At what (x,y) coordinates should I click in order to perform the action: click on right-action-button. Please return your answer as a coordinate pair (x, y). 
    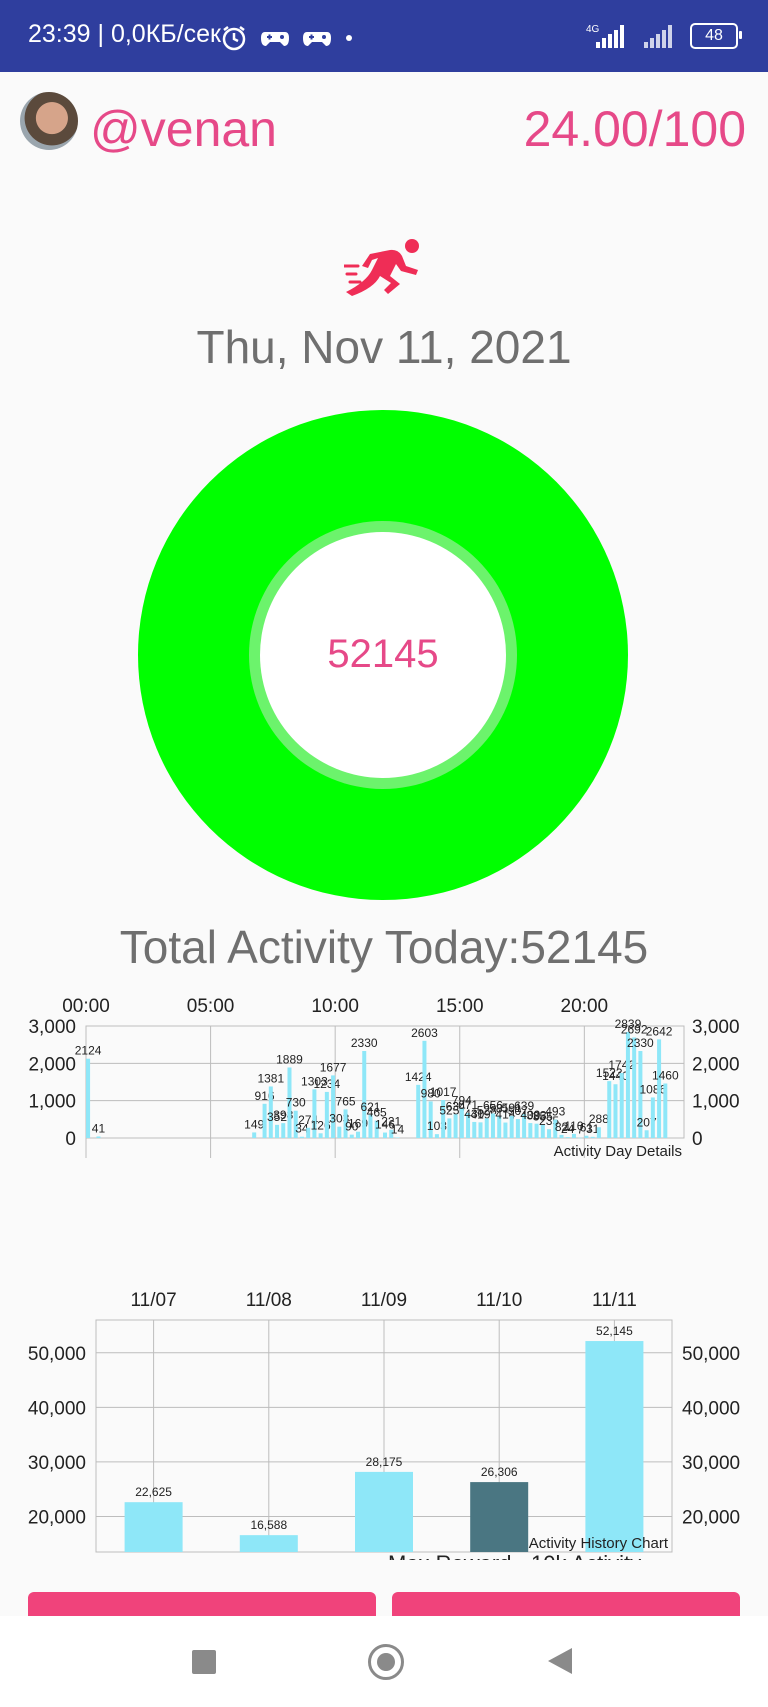
    Looking at the image, I should click on (566, 1604).